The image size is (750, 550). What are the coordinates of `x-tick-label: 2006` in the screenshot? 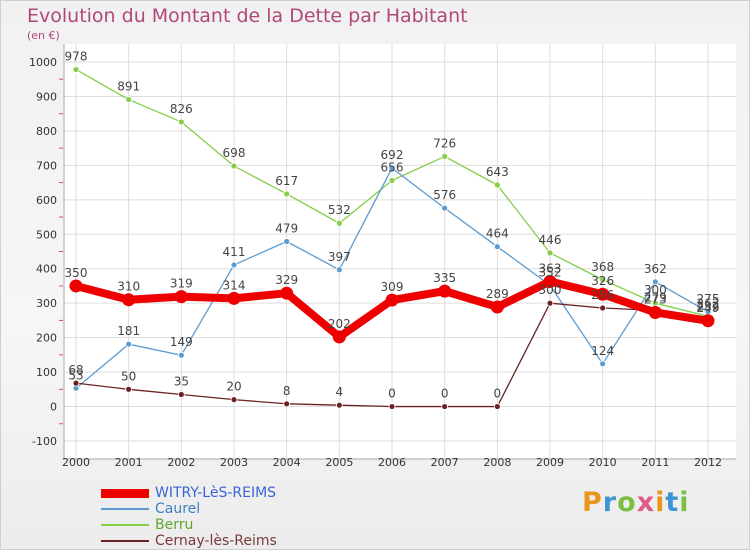 It's located at (392, 462).